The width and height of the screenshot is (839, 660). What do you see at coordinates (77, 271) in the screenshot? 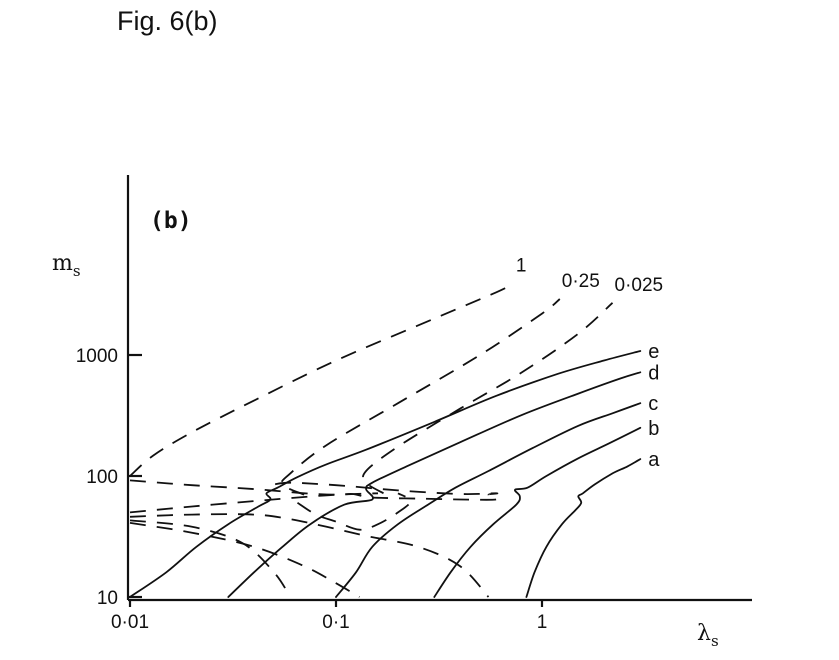
I see `y-axis-title-sub: s` at bounding box center [77, 271].